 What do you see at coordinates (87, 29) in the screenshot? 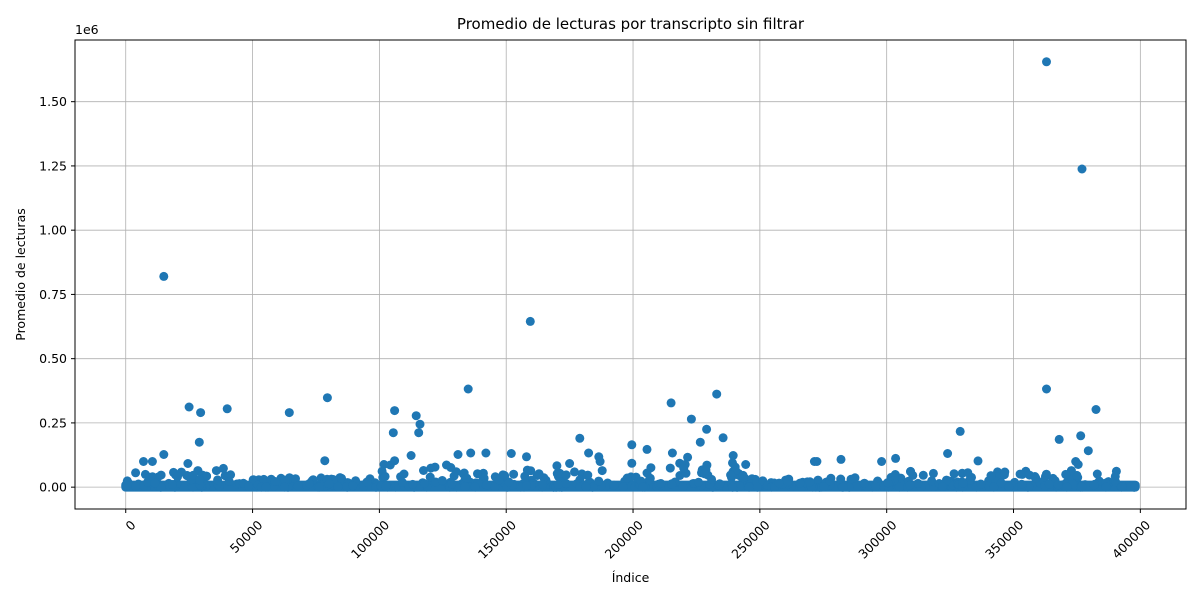
I see `y-scale-factor-label: 1e6` at bounding box center [87, 29].